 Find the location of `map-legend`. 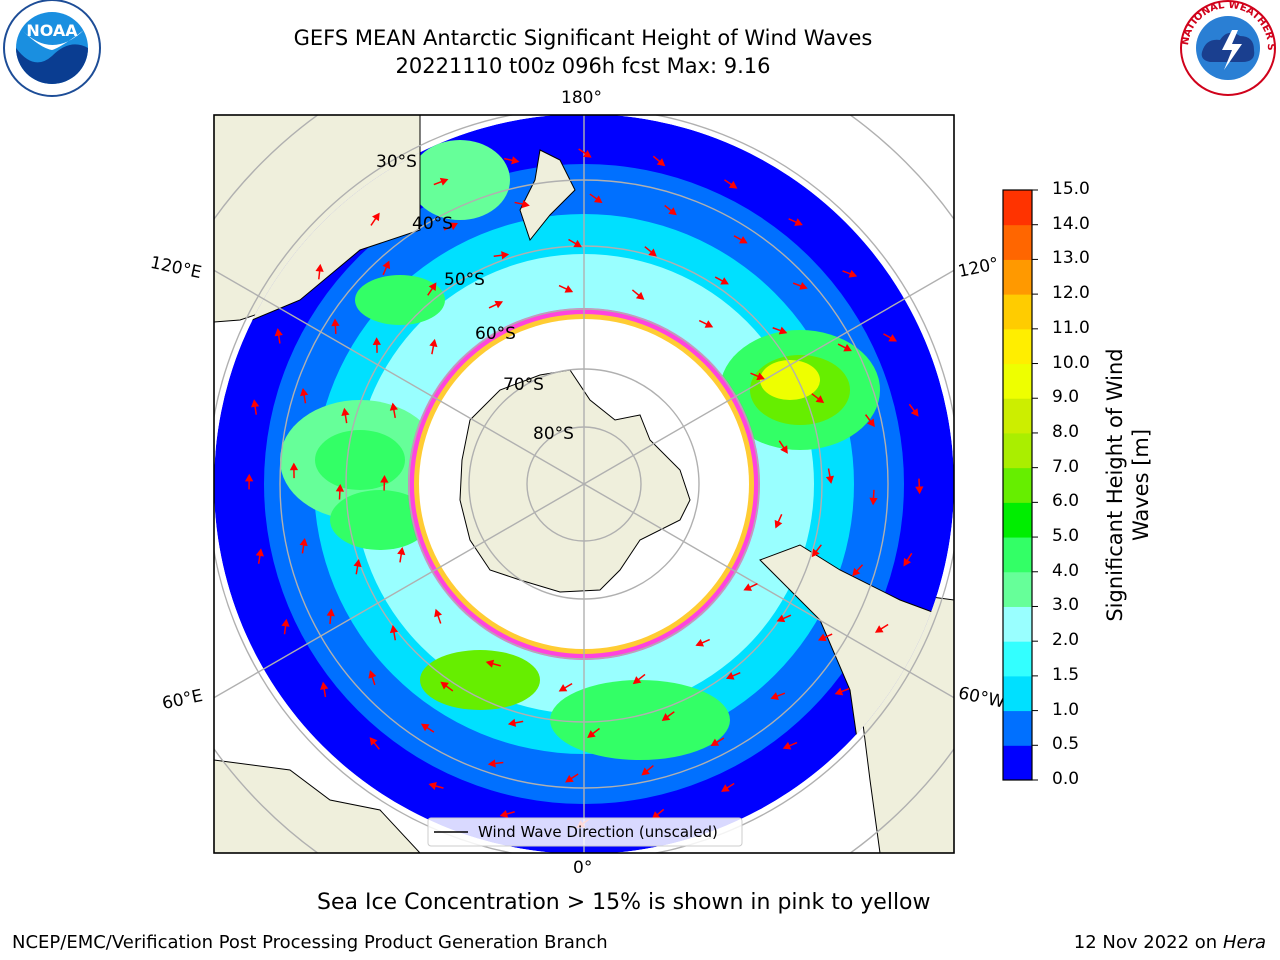

map-legend is located at coordinates (585, 832).